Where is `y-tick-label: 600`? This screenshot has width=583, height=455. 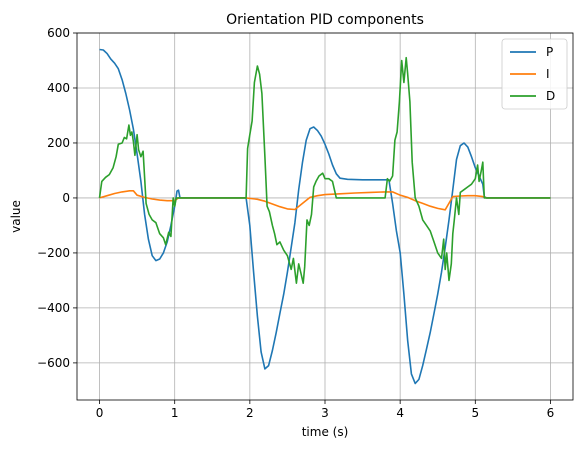 y-tick-label: 600 is located at coordinates (58, 33).